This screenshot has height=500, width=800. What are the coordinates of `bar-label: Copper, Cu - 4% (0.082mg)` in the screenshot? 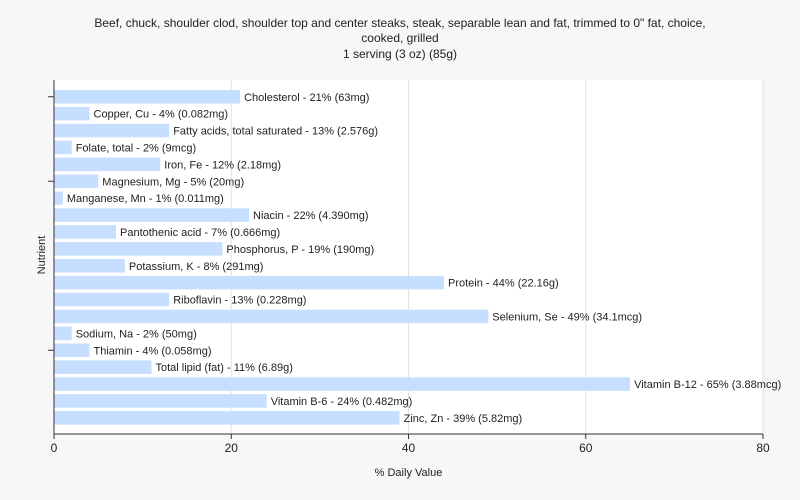 It's located at (161, 115).